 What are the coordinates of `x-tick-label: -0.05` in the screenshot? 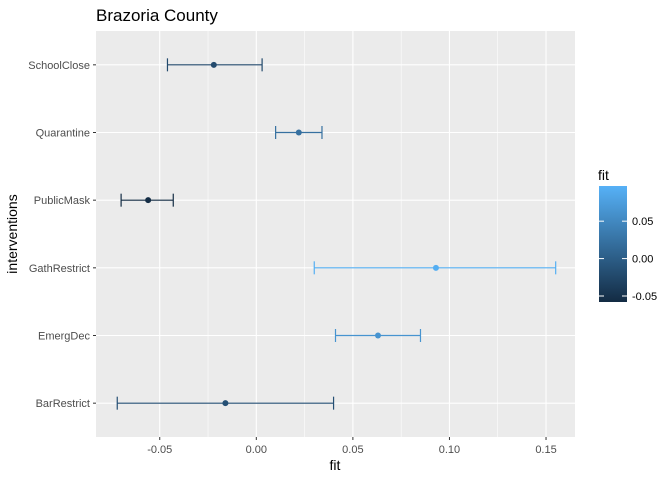 It's located at (159, 450).